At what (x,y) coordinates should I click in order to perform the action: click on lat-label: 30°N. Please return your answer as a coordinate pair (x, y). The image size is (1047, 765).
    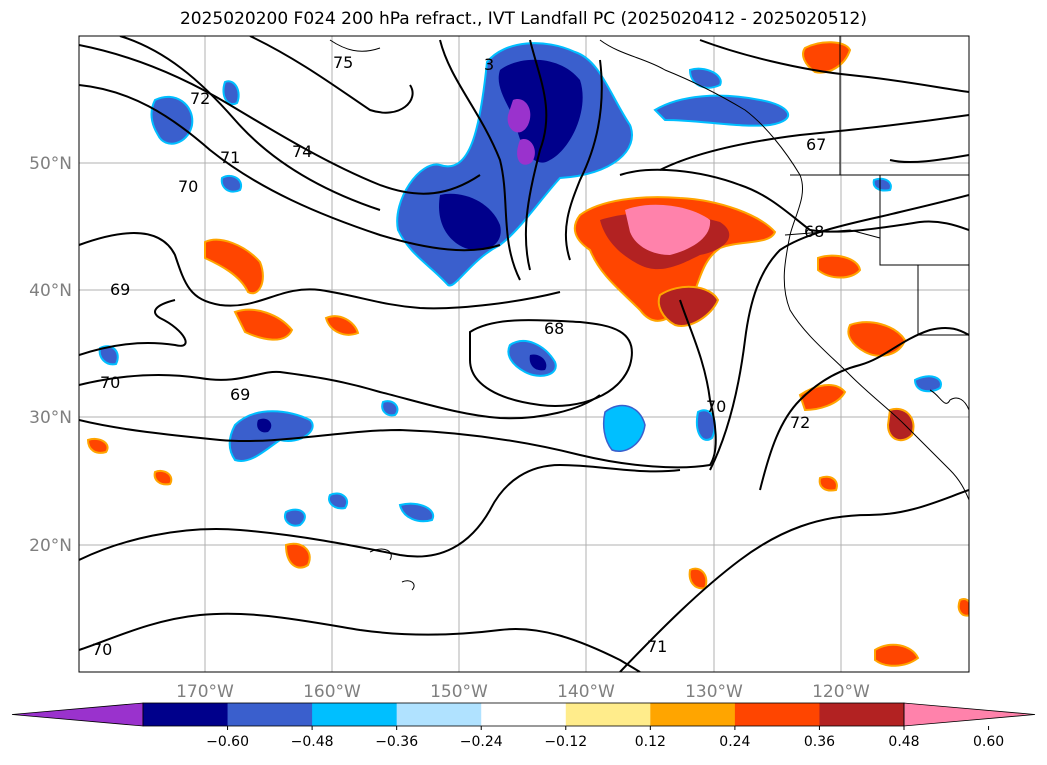
    Looking at the image, I should click on (50, 418).